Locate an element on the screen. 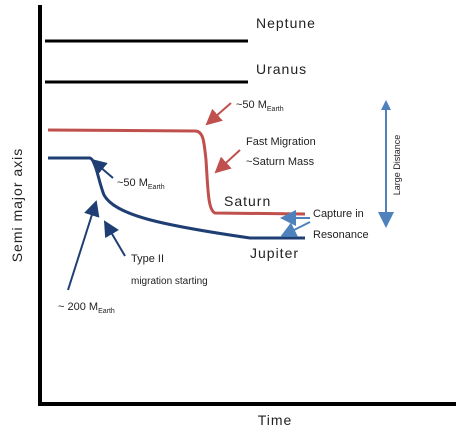  saturn-mass: ~50 MEarth is located at coordinates (260, 106).